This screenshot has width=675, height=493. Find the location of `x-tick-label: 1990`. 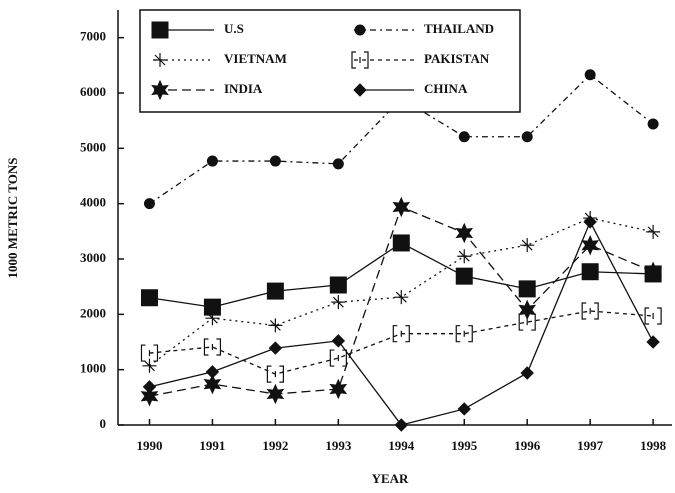

x-tick-label: 1990 is located at coordinates (149, 445).